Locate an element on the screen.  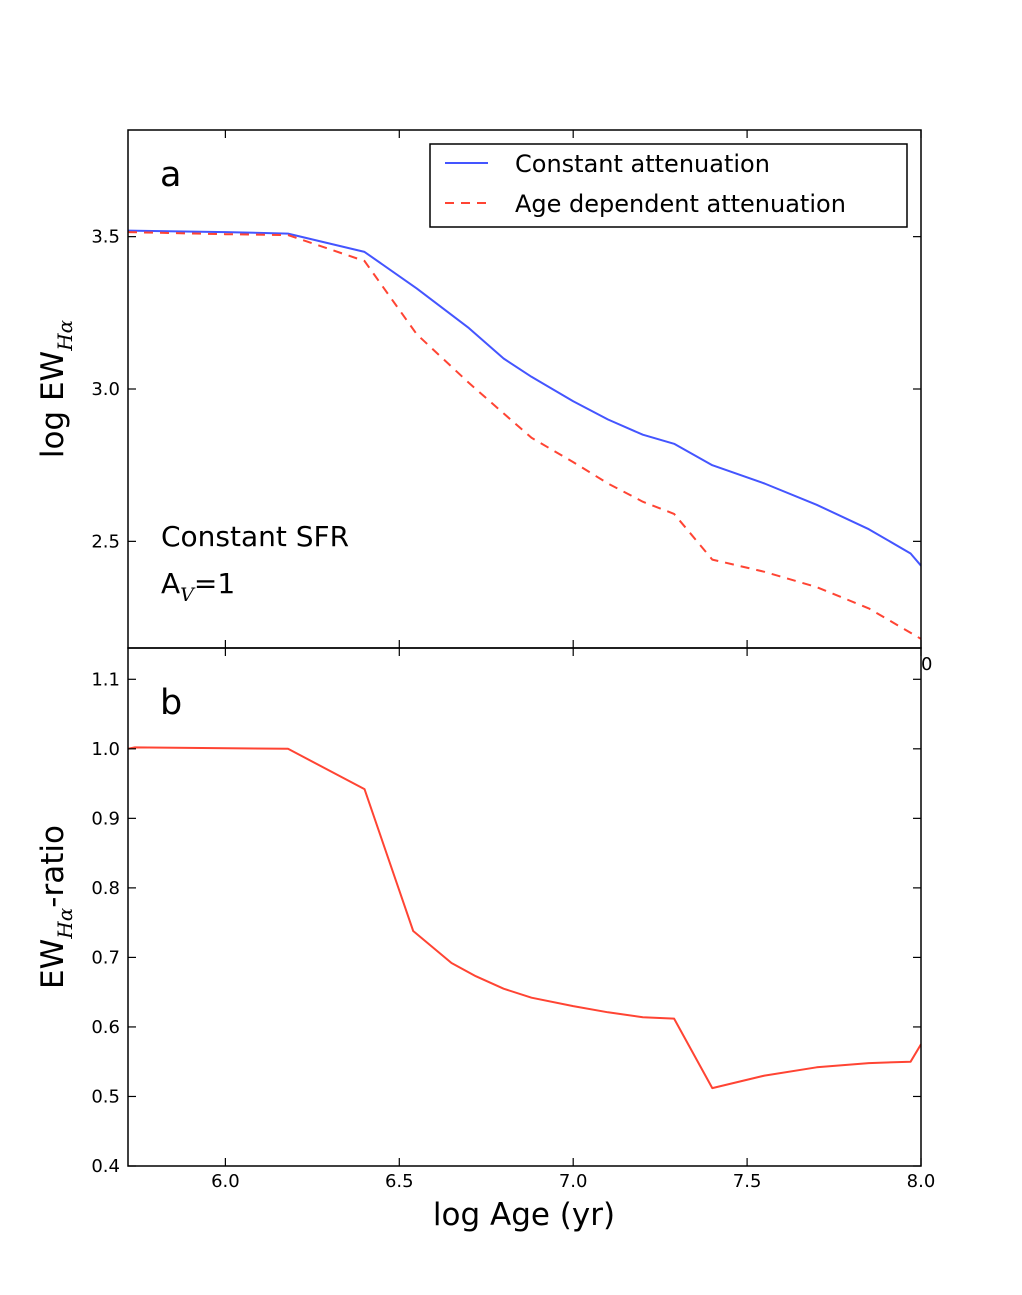
legend-label-constant: Constant attenuation is located at coordinates (642, 164).